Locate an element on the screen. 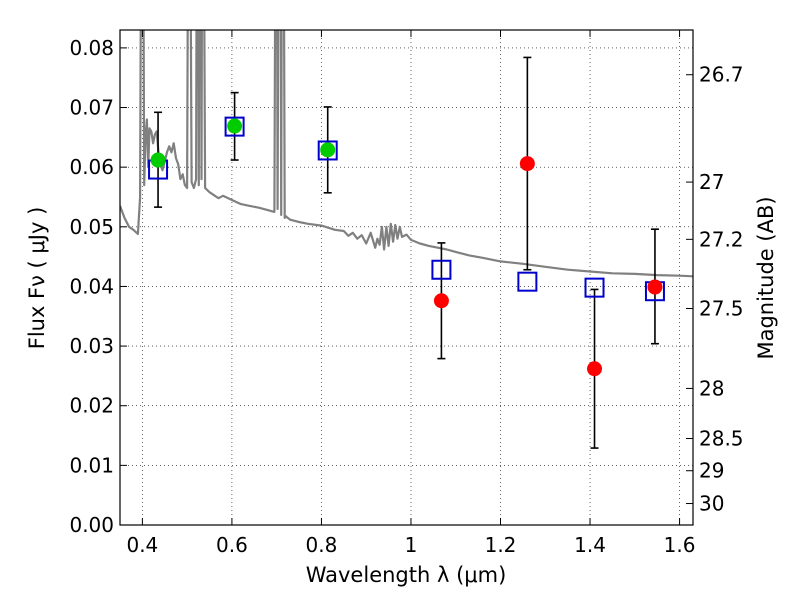 Image resolution: width=800 pixels, height=604 pixels. y2-tick-label: 26.7 is located at coordinates (721, 75).